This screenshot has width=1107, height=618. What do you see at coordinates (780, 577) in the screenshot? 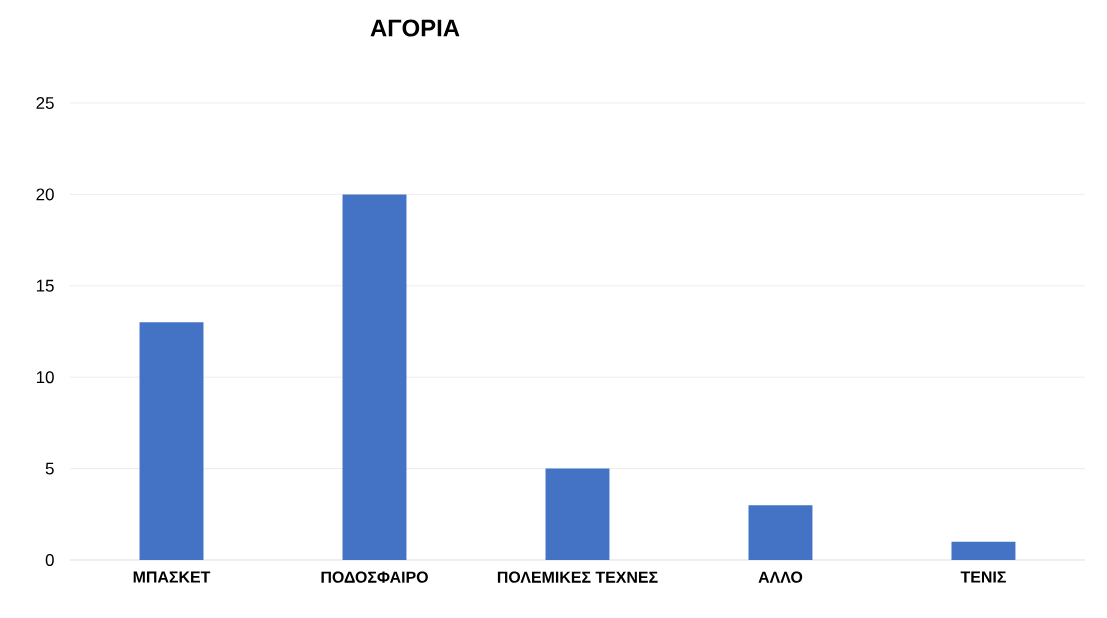
I see `x-tick-label: ΑΛΛΟ` at bounding box center [780, 577].